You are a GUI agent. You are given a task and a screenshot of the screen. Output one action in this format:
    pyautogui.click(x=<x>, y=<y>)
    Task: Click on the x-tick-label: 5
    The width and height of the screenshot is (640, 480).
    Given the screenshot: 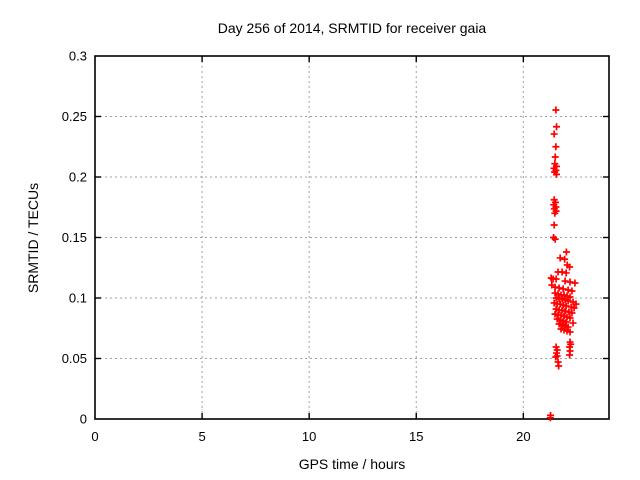 What is the action you would take?
    pyautogui.click(x=201, y=436)
    